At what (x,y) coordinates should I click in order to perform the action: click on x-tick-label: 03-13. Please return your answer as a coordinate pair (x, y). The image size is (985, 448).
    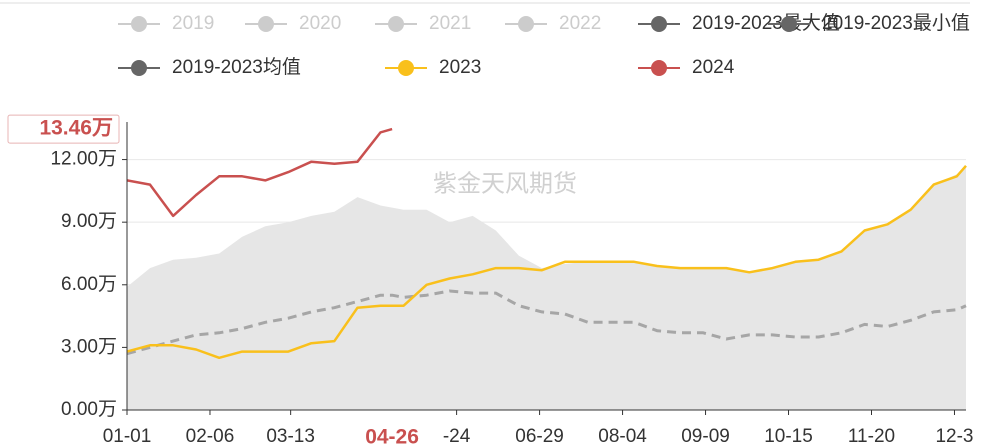
    Looking at the image, I should click on (290, 436).